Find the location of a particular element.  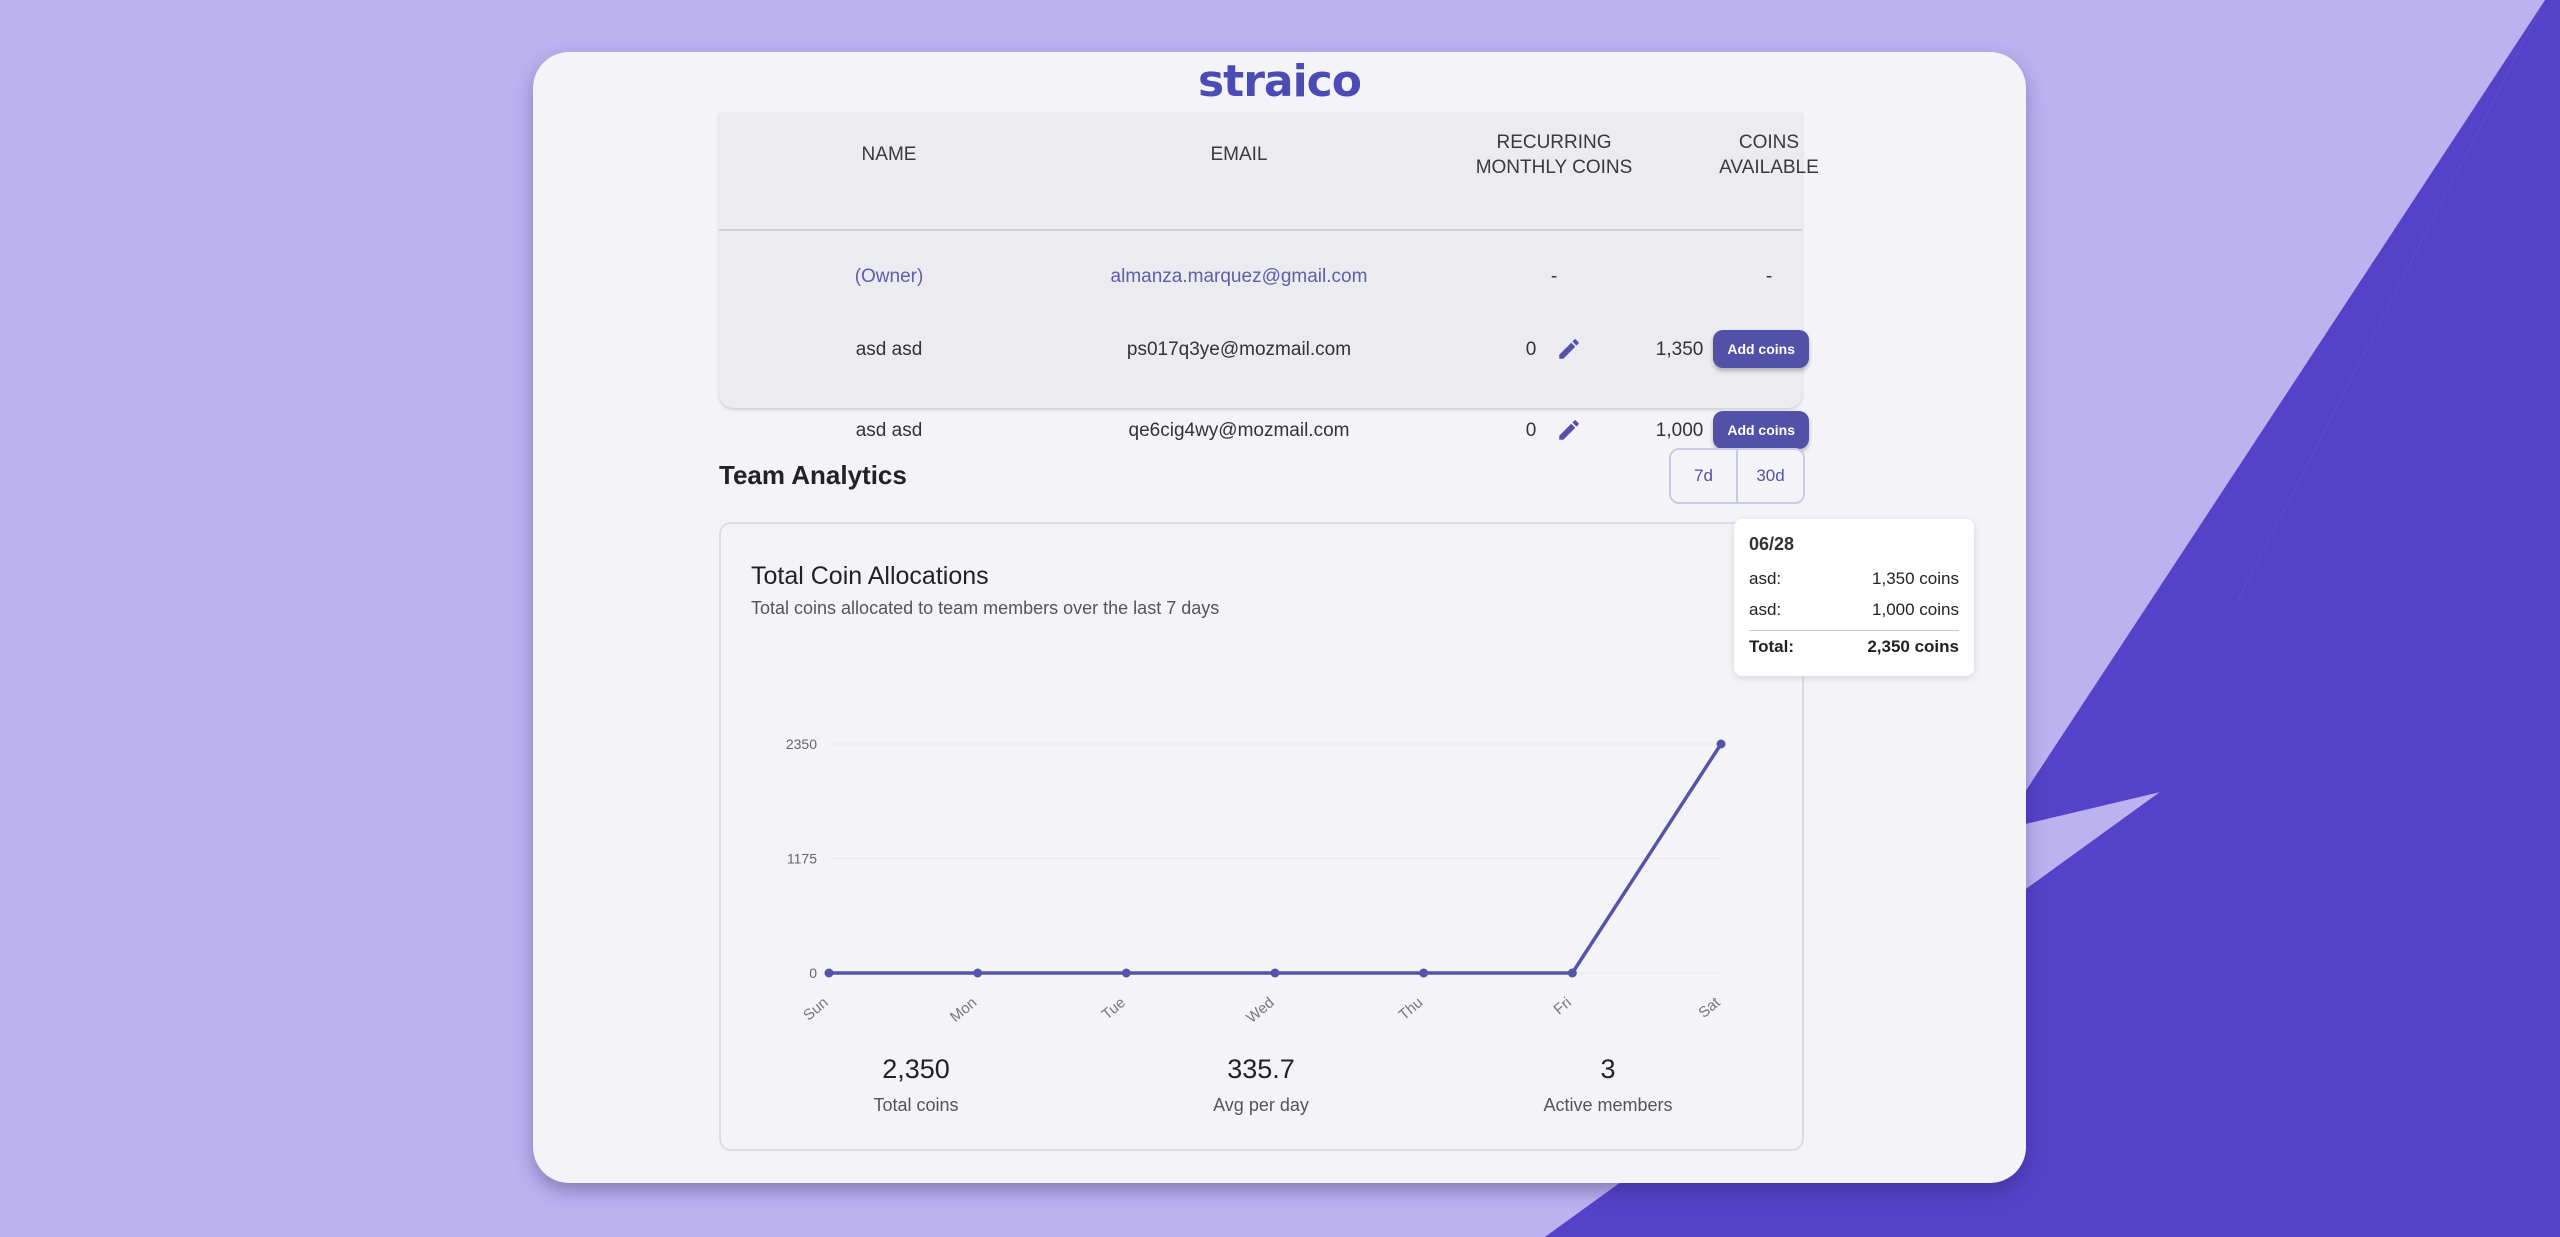

line-chart: 0 1175 2350 Sun Mon Tue Wed Thu Fri Sat is located at coordinates (1256, 881).